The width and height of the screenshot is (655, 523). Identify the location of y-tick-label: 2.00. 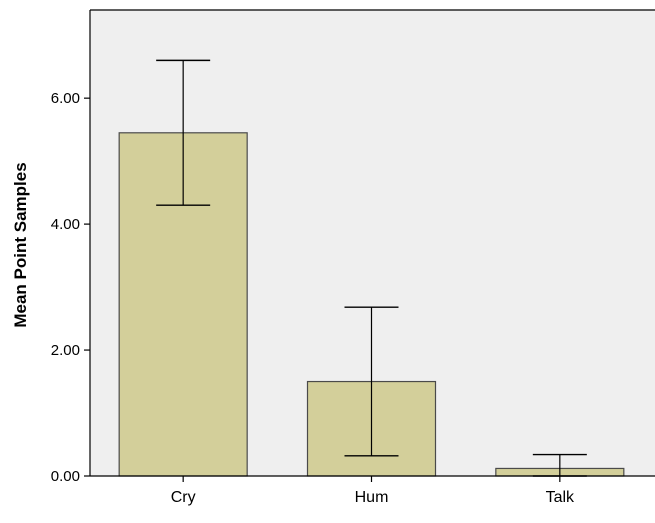
(65, 350).